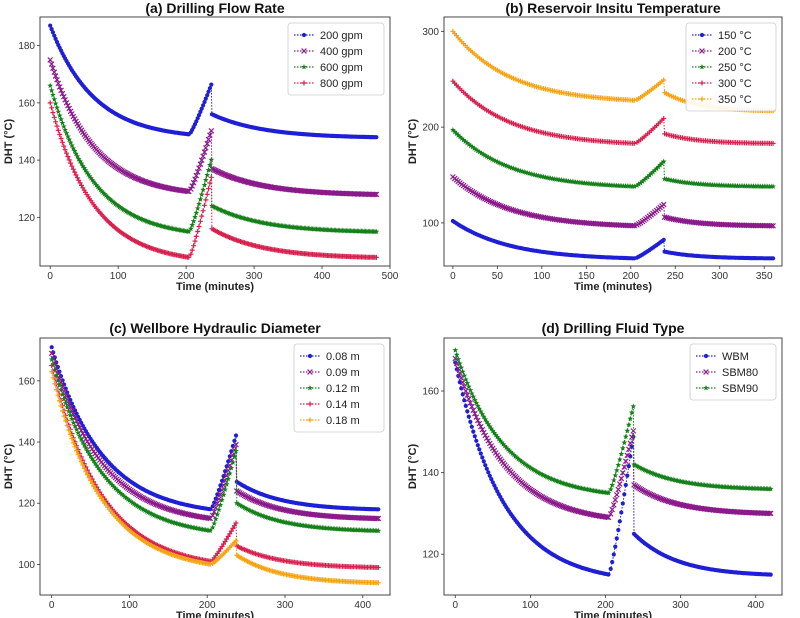 Image resolution: width=800 pixels, height=618 pixels. I want to click on panel-a-legend-label: 600 gpm, so click(341, 68).